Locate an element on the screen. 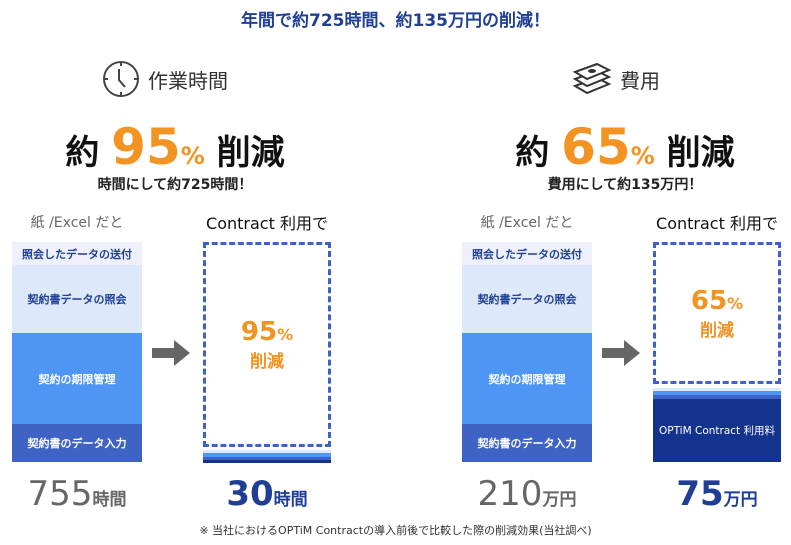  reduced-box: 65% 削減 is located at coordinates (717, 313).